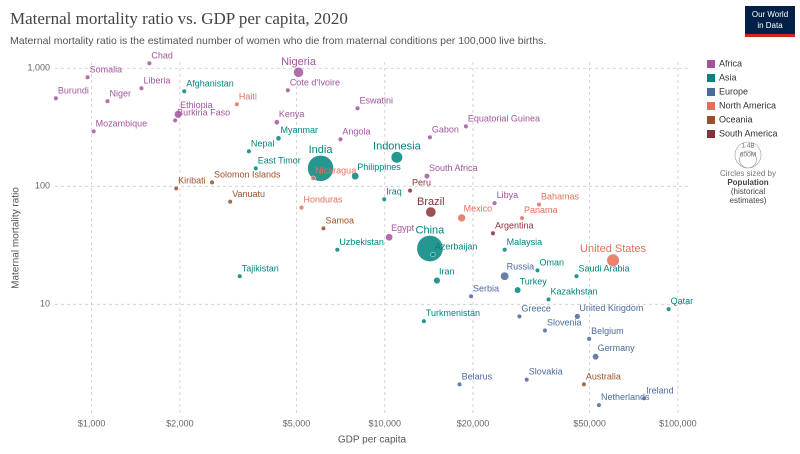 This screenshot has width=800, height=454. Describe the element at coordinates (431, 230) in the screenshot. I see `point-label: China` at that location.